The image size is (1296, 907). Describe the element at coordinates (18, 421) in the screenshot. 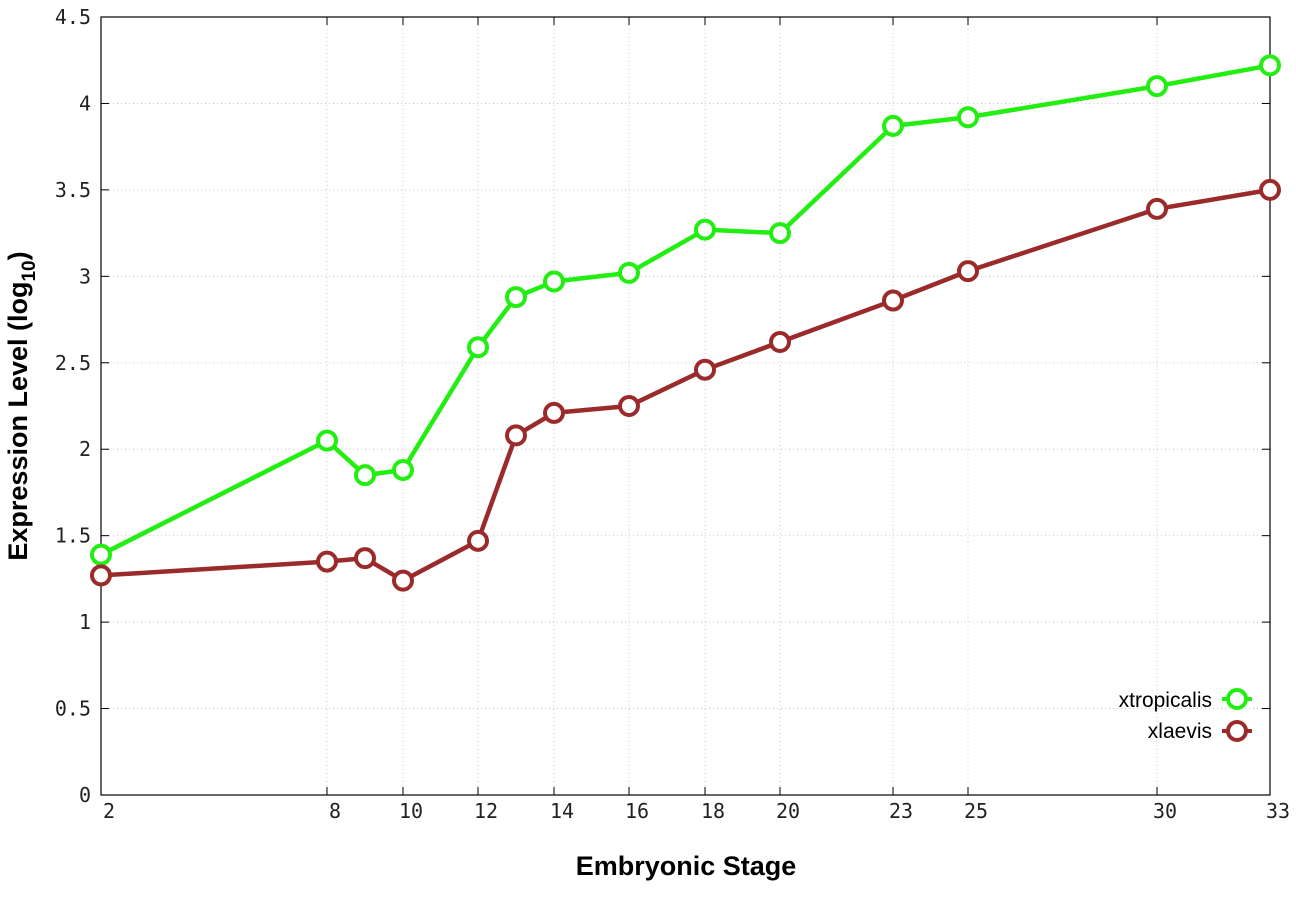

I see `y-axis-title-main: Expression Level (log` at that location.